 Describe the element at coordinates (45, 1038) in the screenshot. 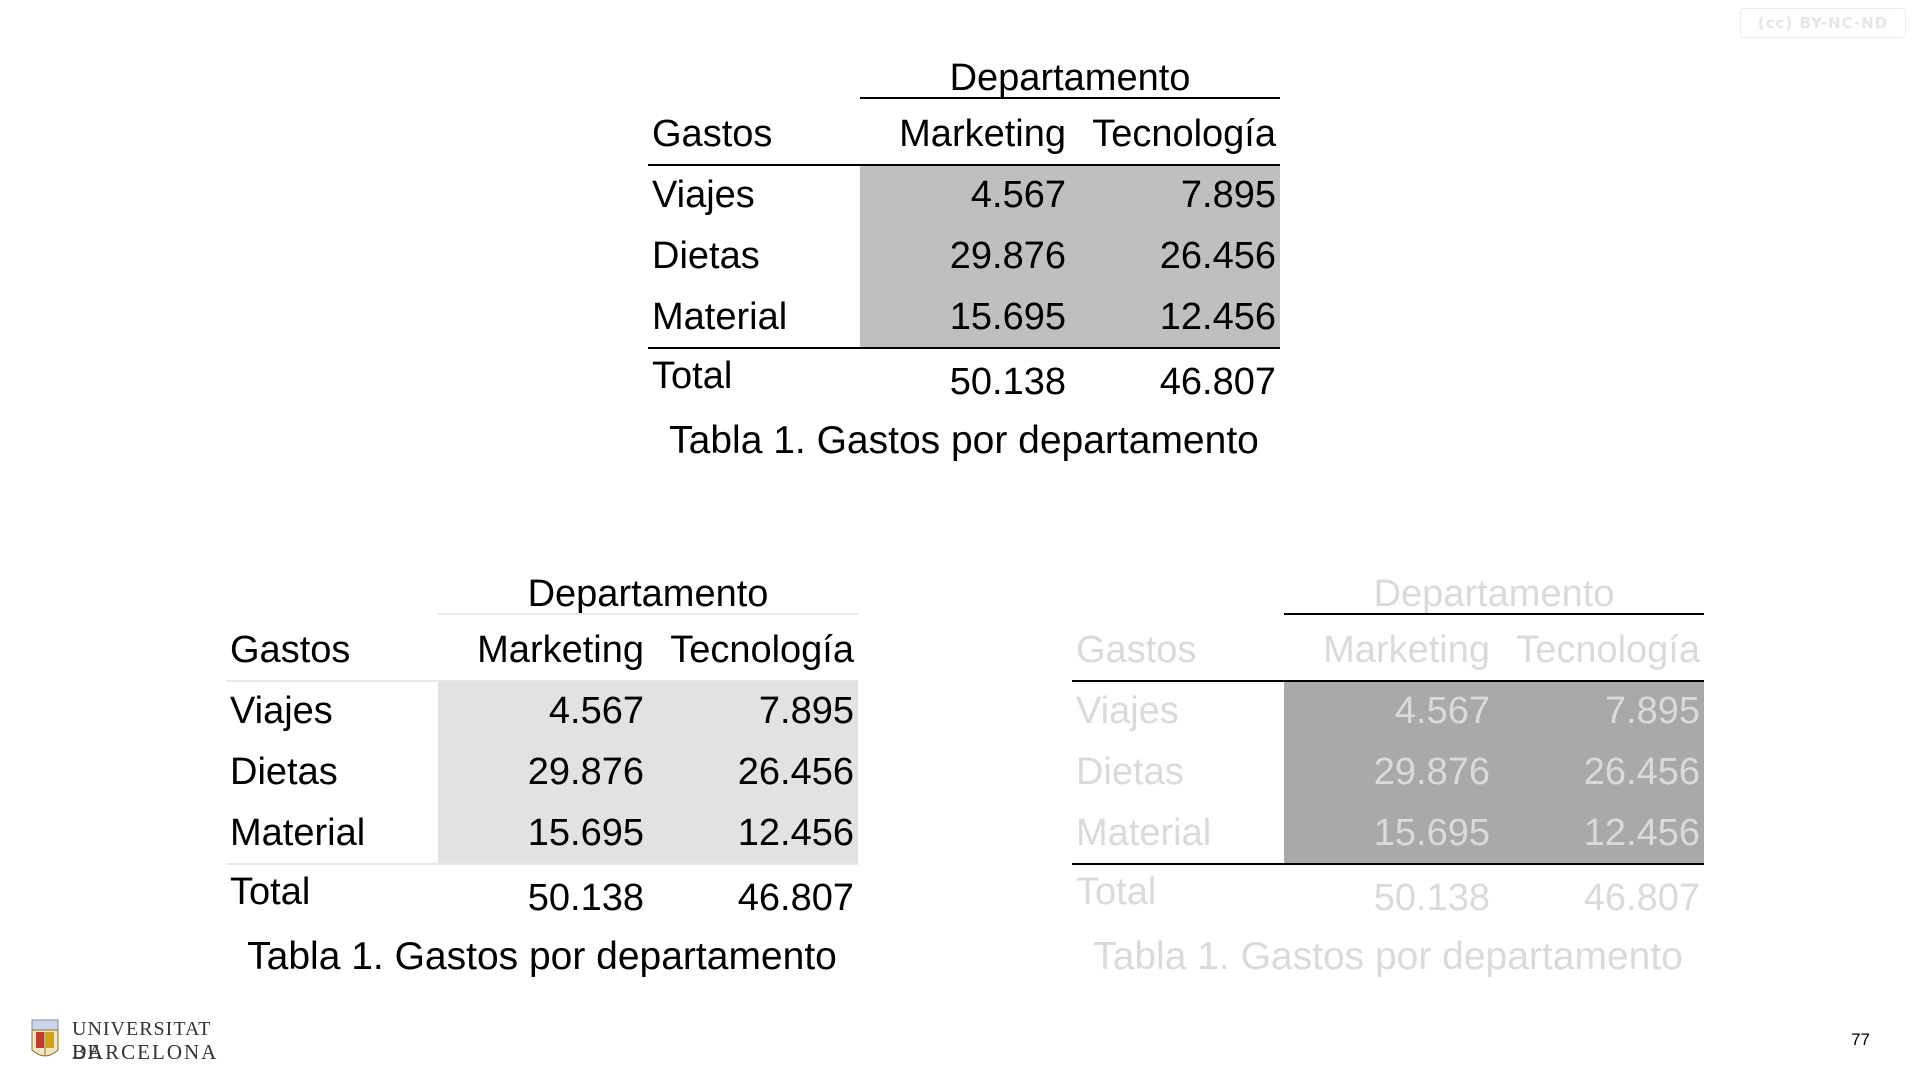

I see `university-shield-icon` at that location.